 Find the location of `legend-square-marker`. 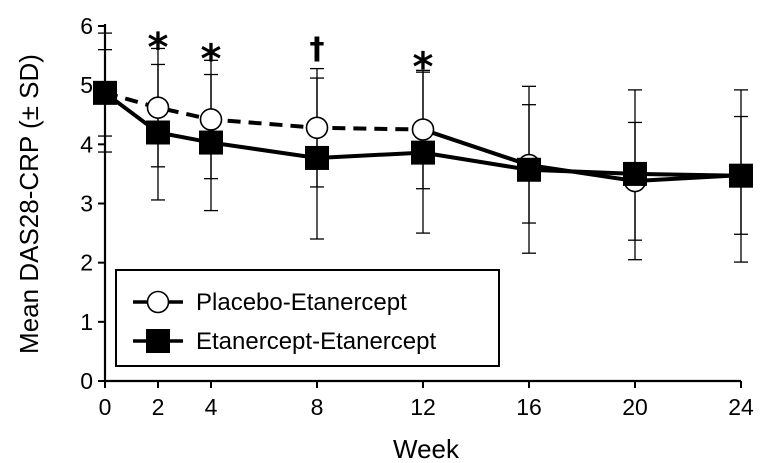

legend-square-marker is located at coordinates (158, 341).